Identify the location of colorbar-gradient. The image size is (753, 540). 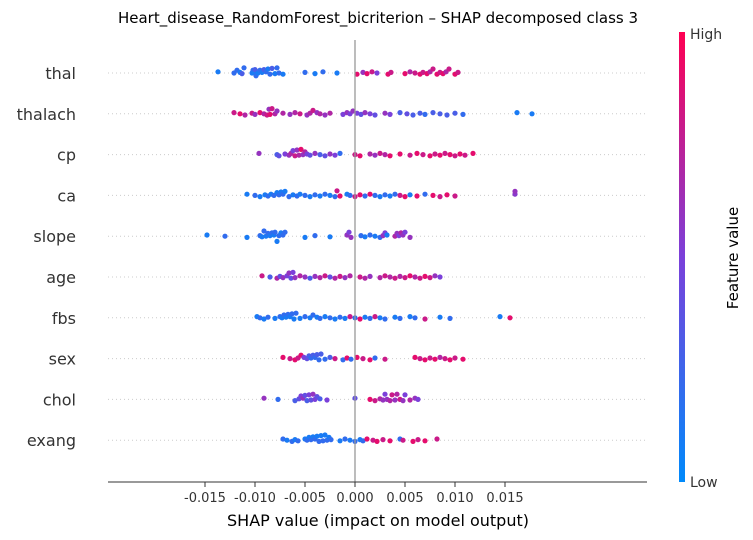
(682, 257).